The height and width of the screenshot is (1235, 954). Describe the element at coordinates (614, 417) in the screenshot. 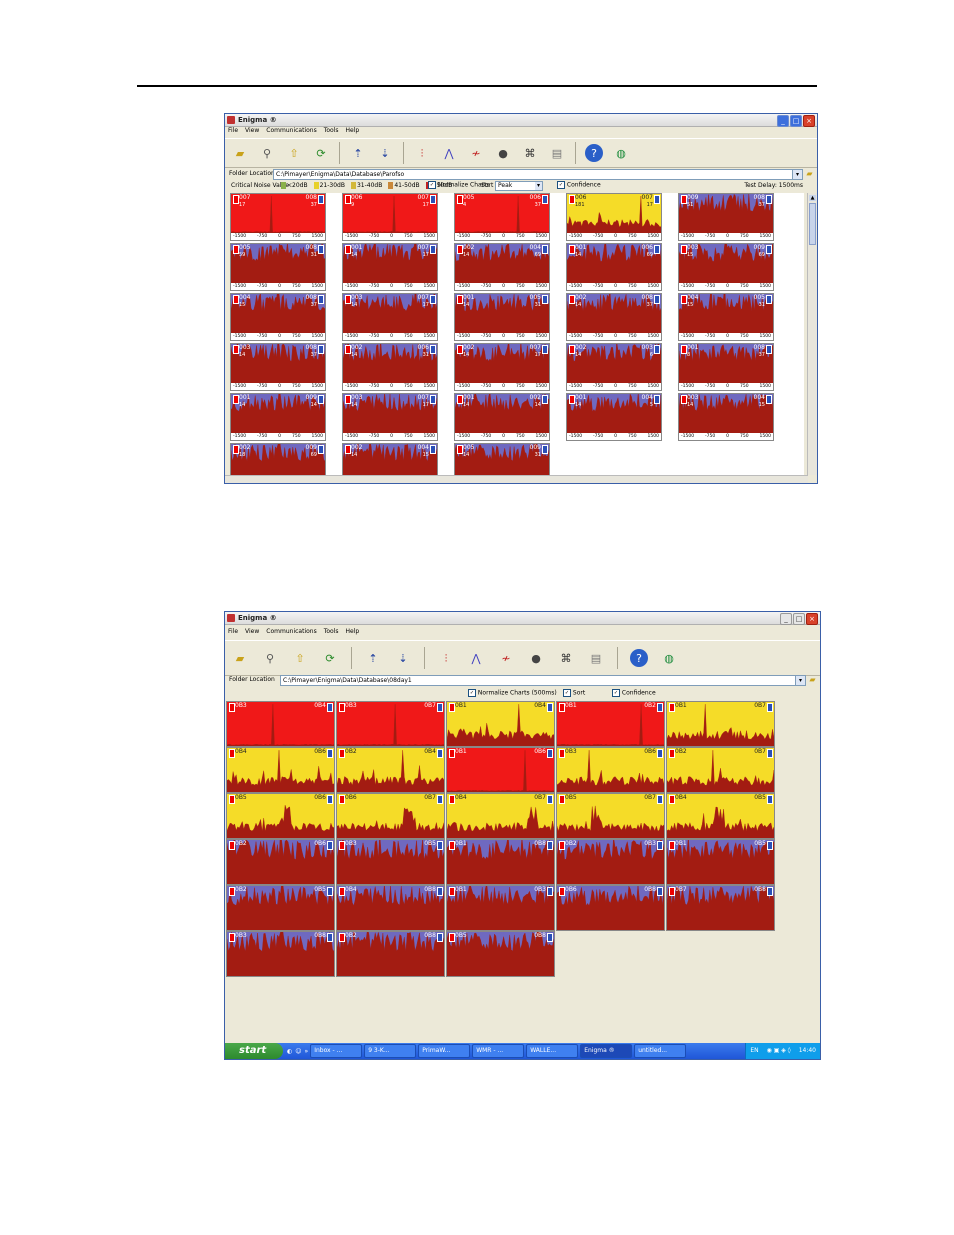

I see `chart-panel: 001 004 14 5 -1500 -750 0 750 1500` at that location.